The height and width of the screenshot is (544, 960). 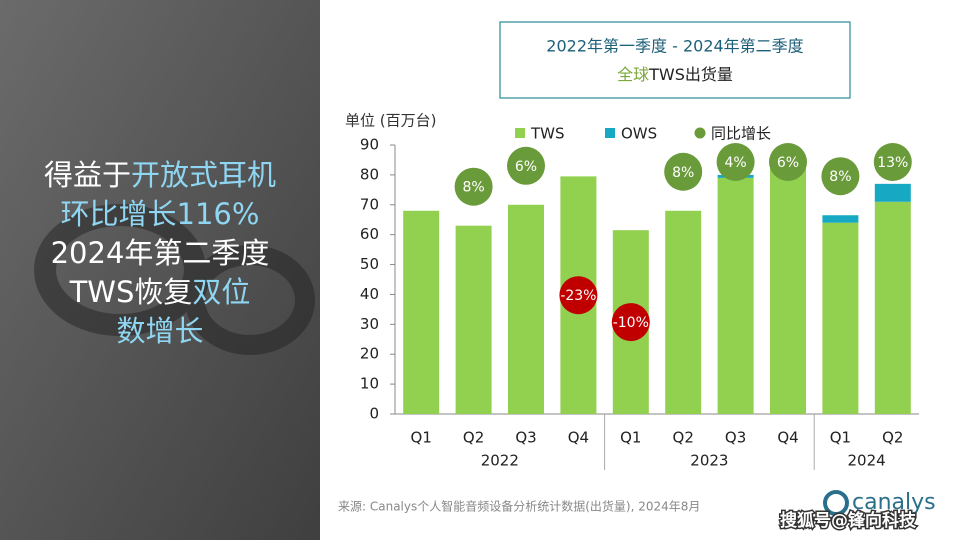 What do you see at coordinates (203, 175) in the screenshot?
I see `headline-segment: 开放式耳机` at bounding box center [203, 175].